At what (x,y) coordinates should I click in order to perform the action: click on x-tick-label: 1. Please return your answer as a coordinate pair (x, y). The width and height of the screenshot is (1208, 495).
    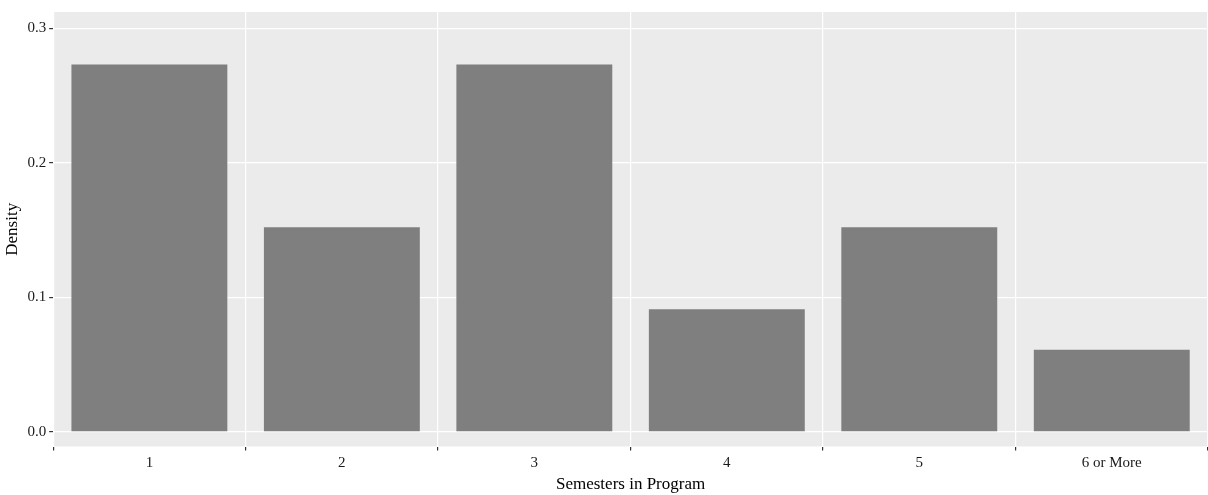
    Looking at the image, I should click on (149, 461).